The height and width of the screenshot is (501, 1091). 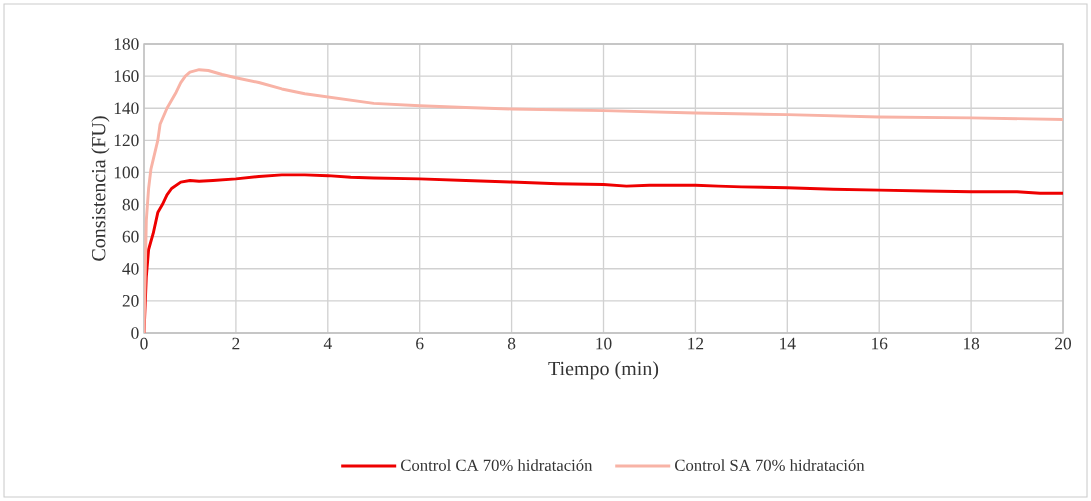 I want to click on x-tick-label: 0, so click(x=144, y=343).